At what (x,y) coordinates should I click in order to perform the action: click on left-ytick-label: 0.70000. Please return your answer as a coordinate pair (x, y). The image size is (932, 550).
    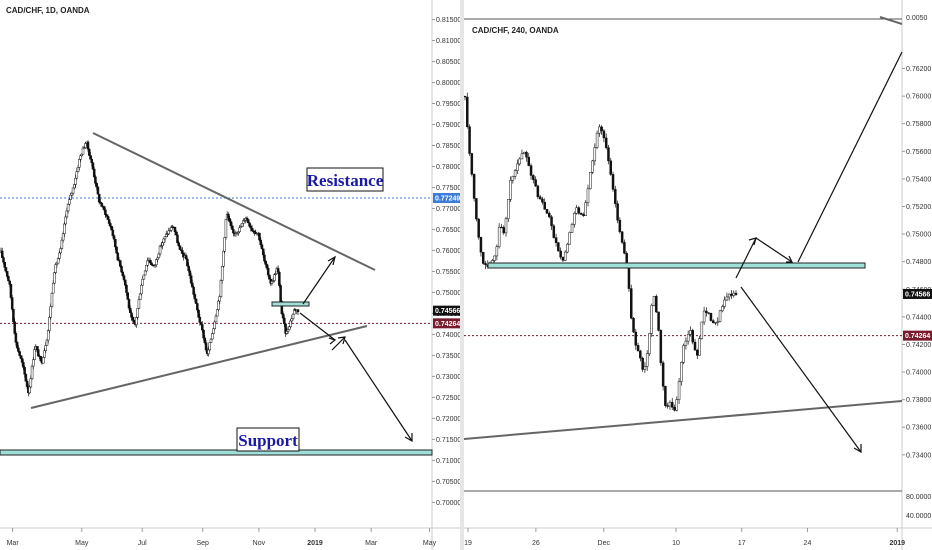
    Looking at the image, I should click on (448, 503).